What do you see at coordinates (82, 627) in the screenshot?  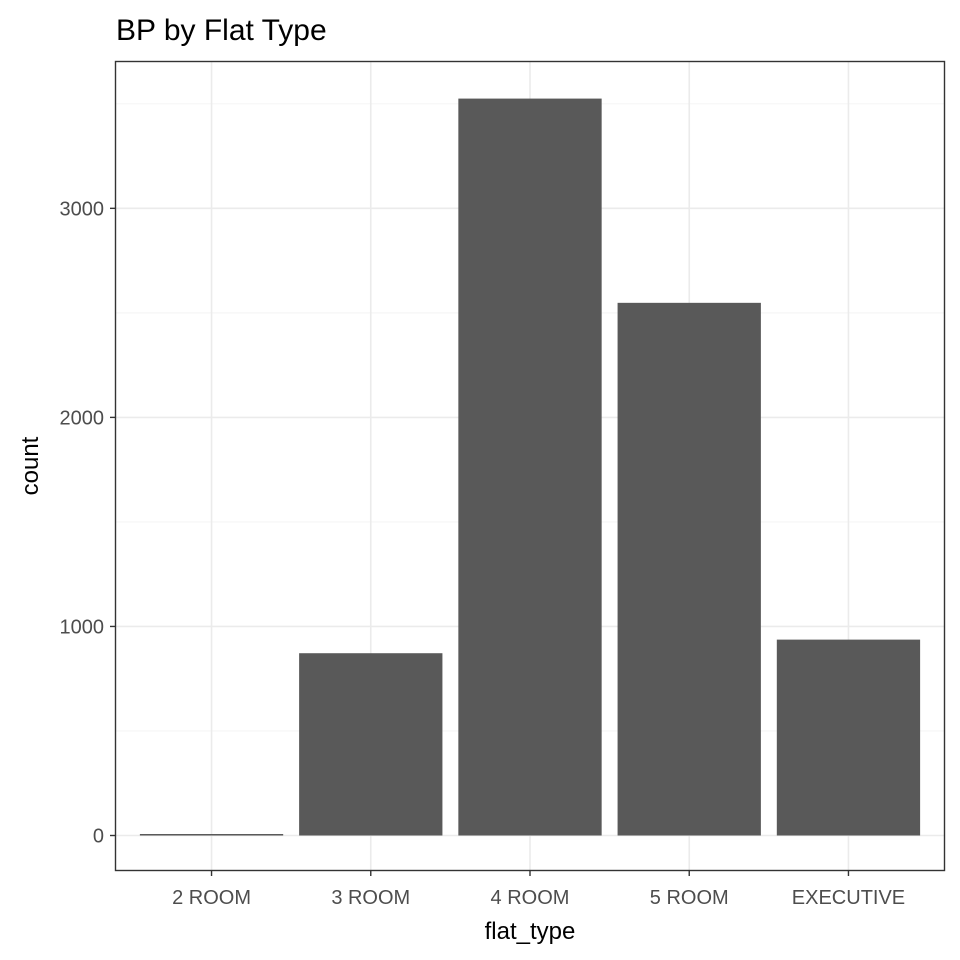 I see `y-tick-label: 1000` at bounding box center [82, 627].